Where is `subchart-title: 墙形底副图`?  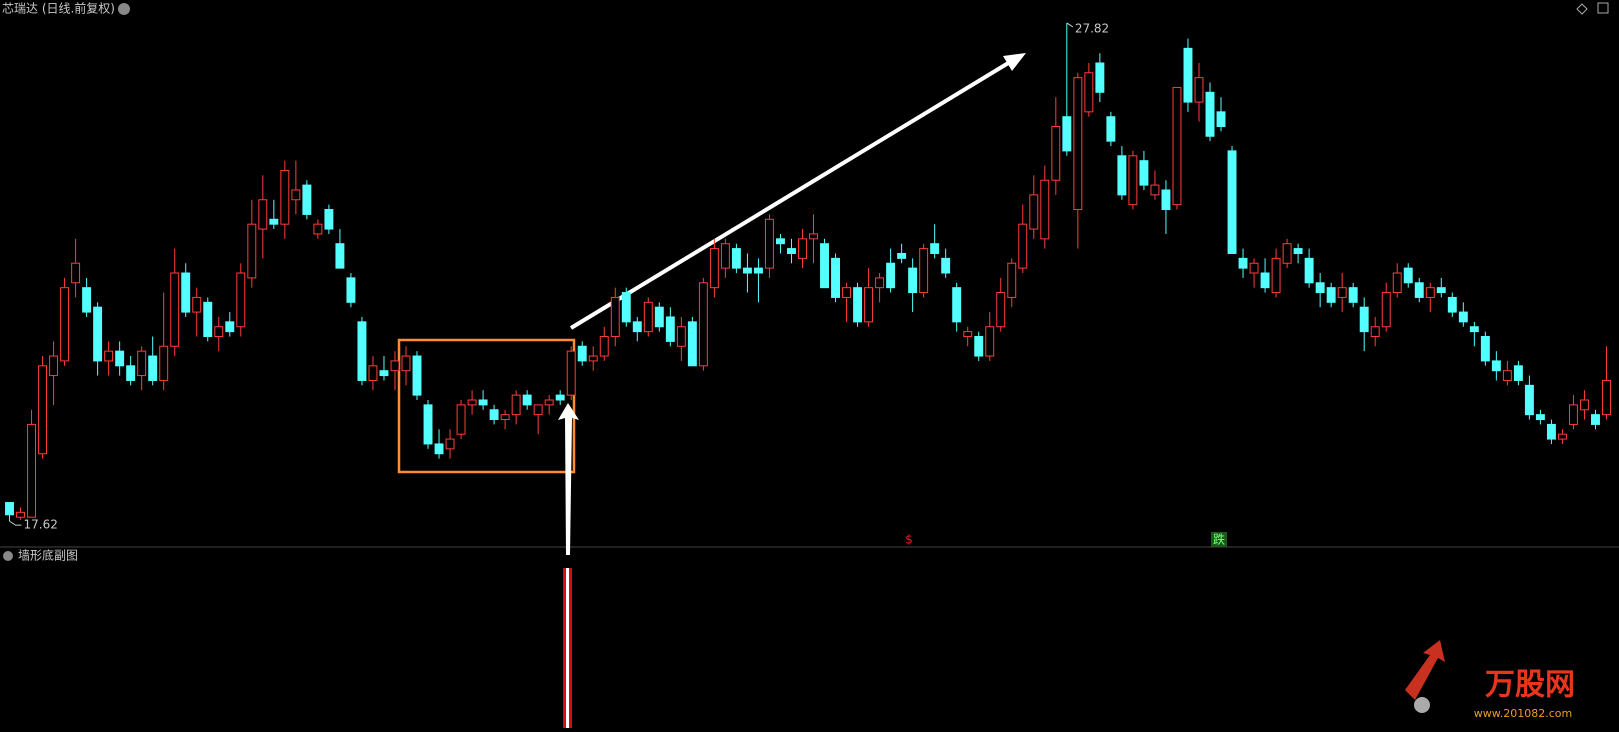
subchart-title: 墙形底副图 is located at coordinates (48, 555).